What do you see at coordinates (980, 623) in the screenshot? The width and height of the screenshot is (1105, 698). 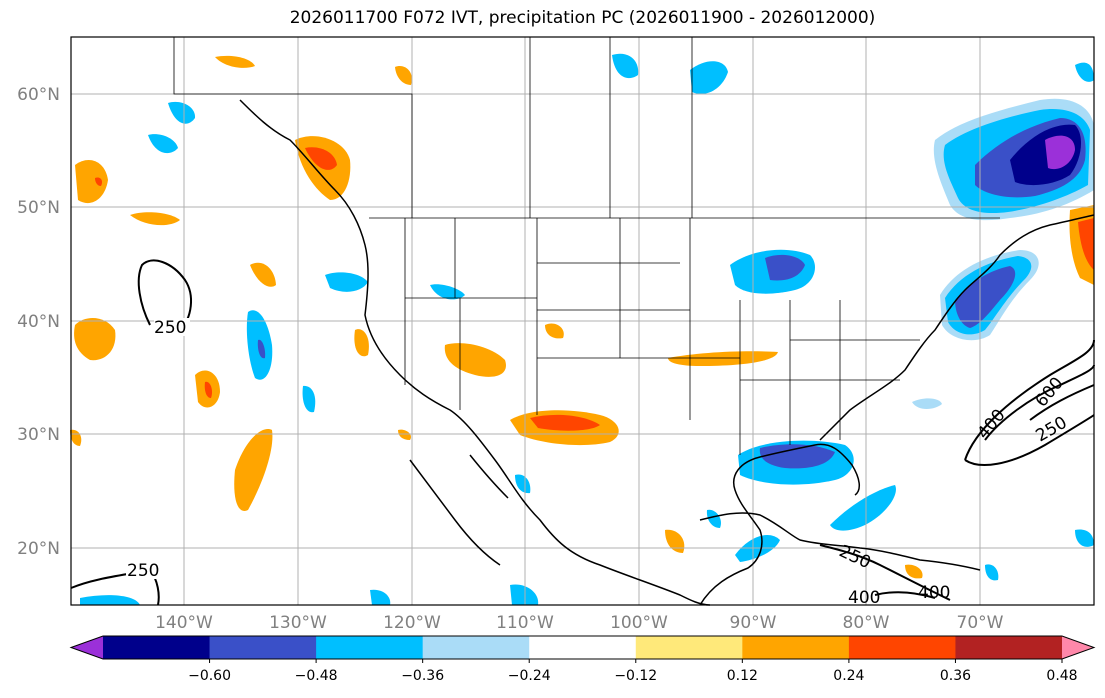 I see `lon-label: 70°W` at bounding box center [980, 623].